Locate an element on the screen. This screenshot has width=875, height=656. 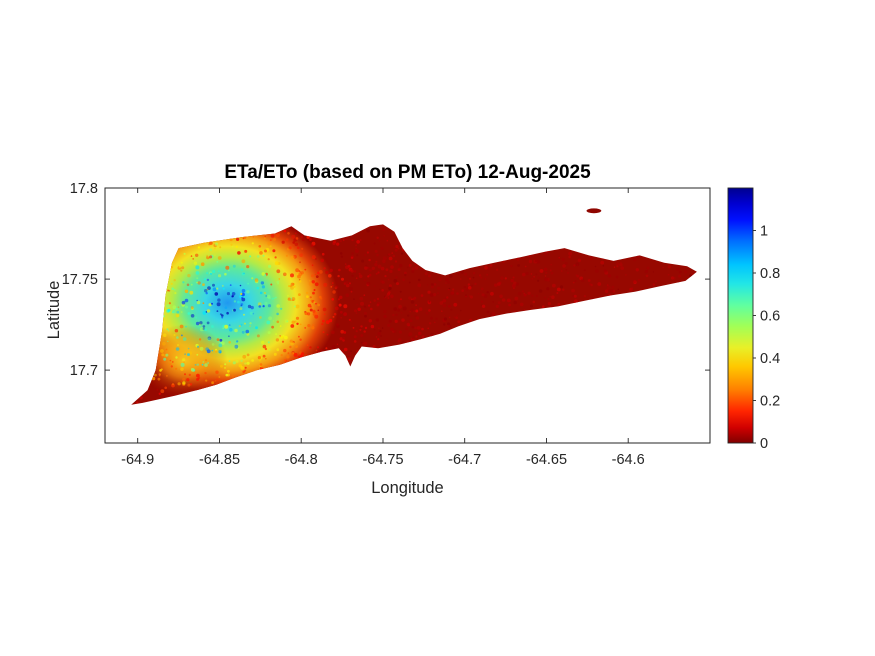
colorbar-tick-label: 0.4 is located at coordinates (770, 359).